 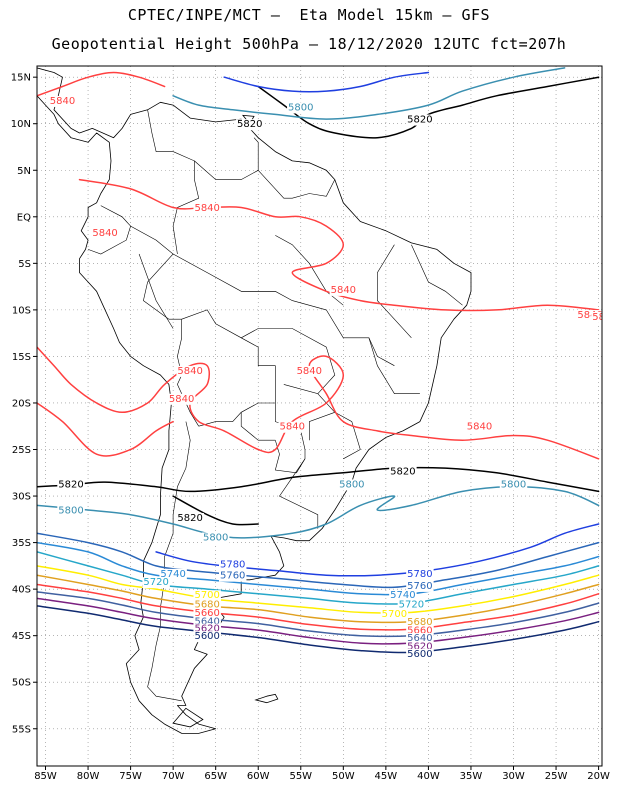 What do you see at coordinates (88, 776) in the screenshot?
I see `tick-label-lon: 80W` at bounding box center [88, 776].